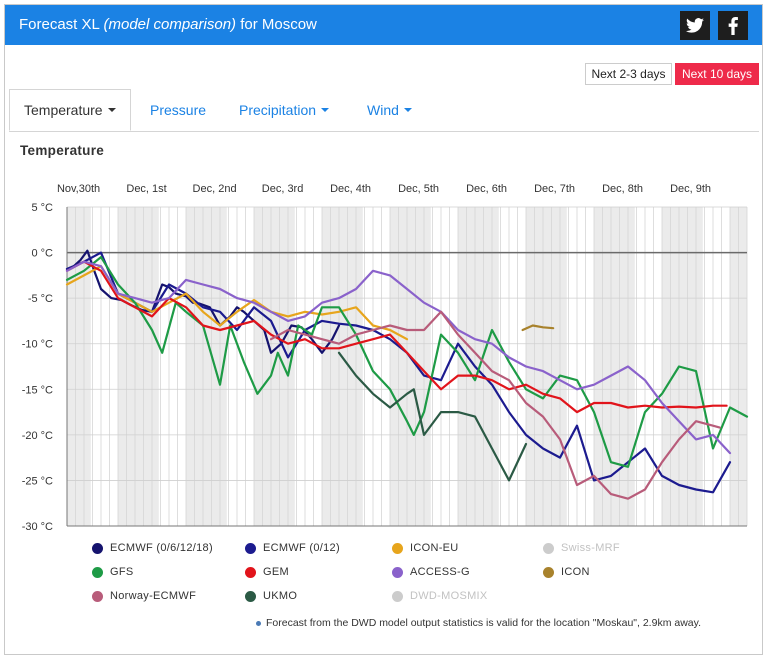 This screenshot has height=659, width=767. Describe the element at coordinates (695, 25) in the screenshot. I see `twitter-icon` at that location.